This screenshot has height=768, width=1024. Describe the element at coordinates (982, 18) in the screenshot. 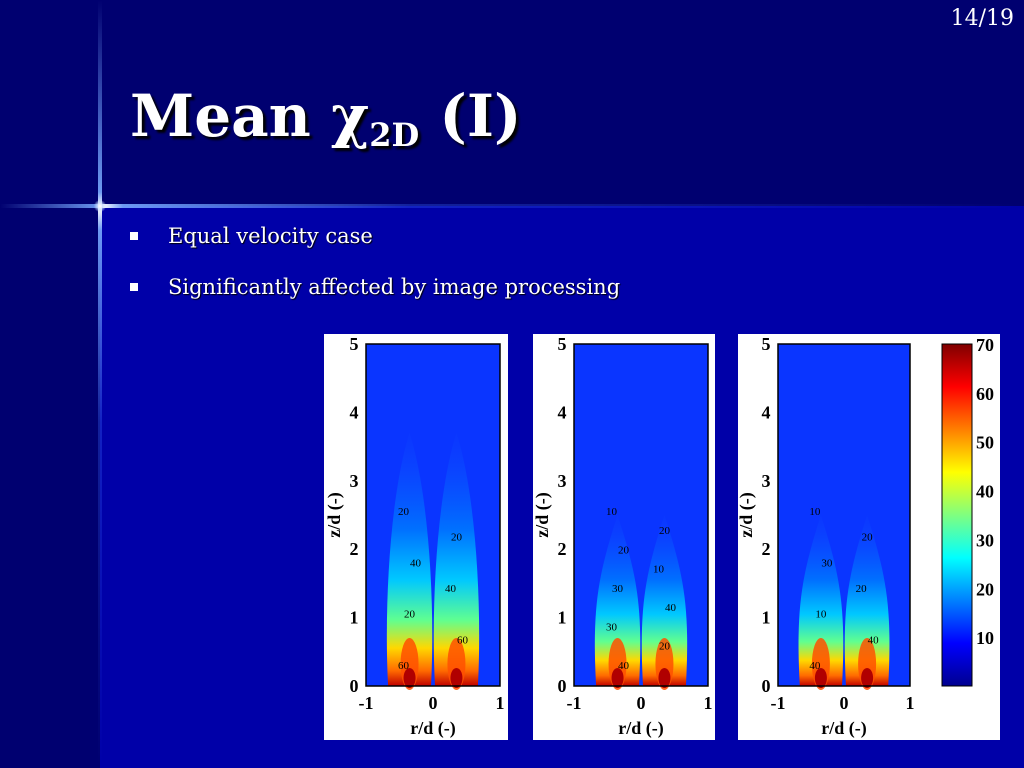

I see `page-number: 14/19` at that location.